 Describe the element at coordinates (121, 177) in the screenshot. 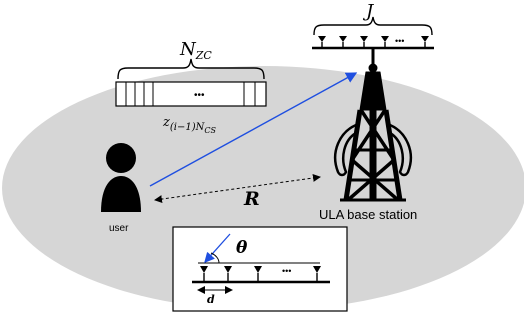

I see `user-person-icon` at that location.